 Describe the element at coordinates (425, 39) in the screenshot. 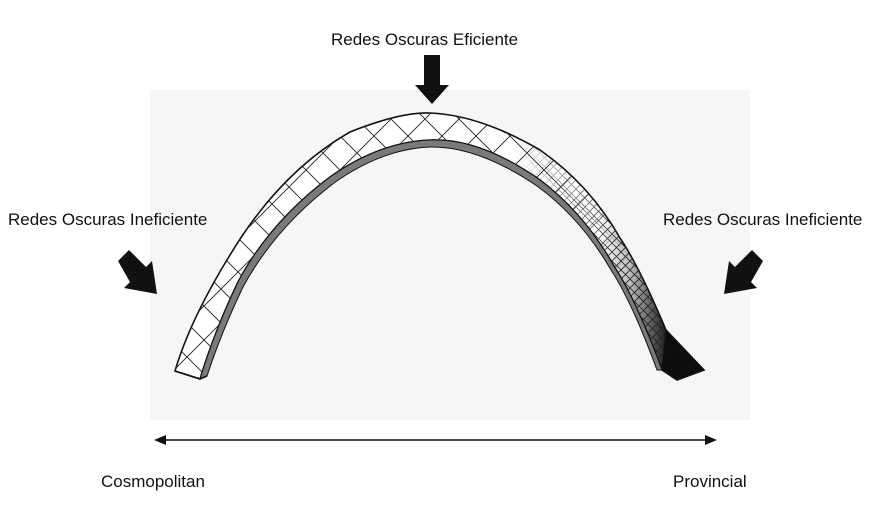

I see `label-efficient-top: Redes Oscuras Eficiente` at that location.